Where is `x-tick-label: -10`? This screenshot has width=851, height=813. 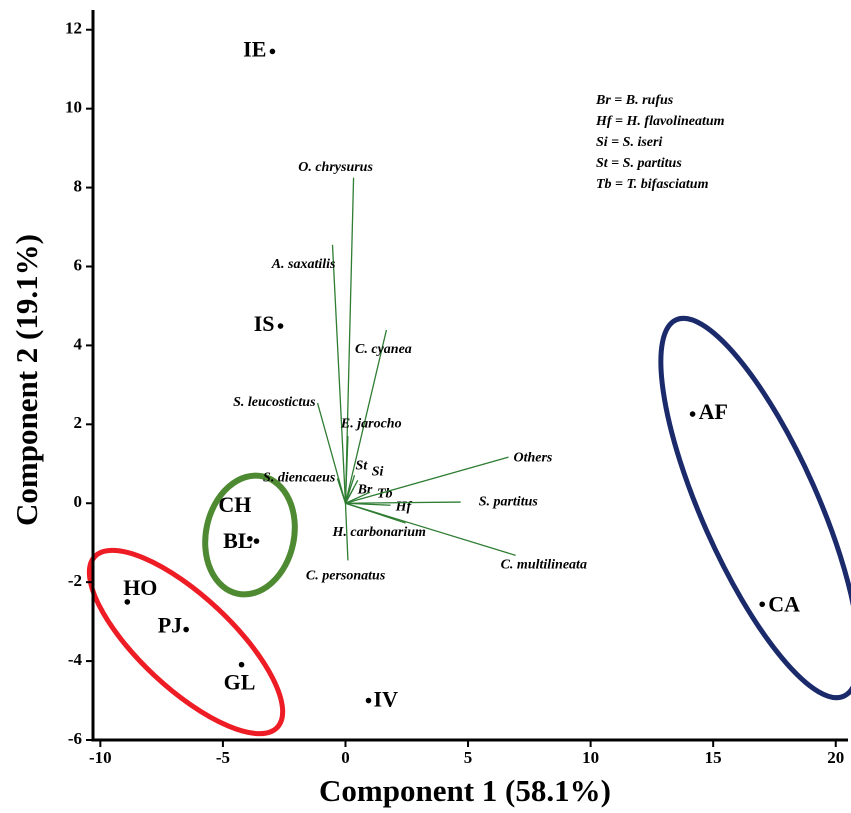 x-tick-label: -10 is located at coordinates (100, 757).